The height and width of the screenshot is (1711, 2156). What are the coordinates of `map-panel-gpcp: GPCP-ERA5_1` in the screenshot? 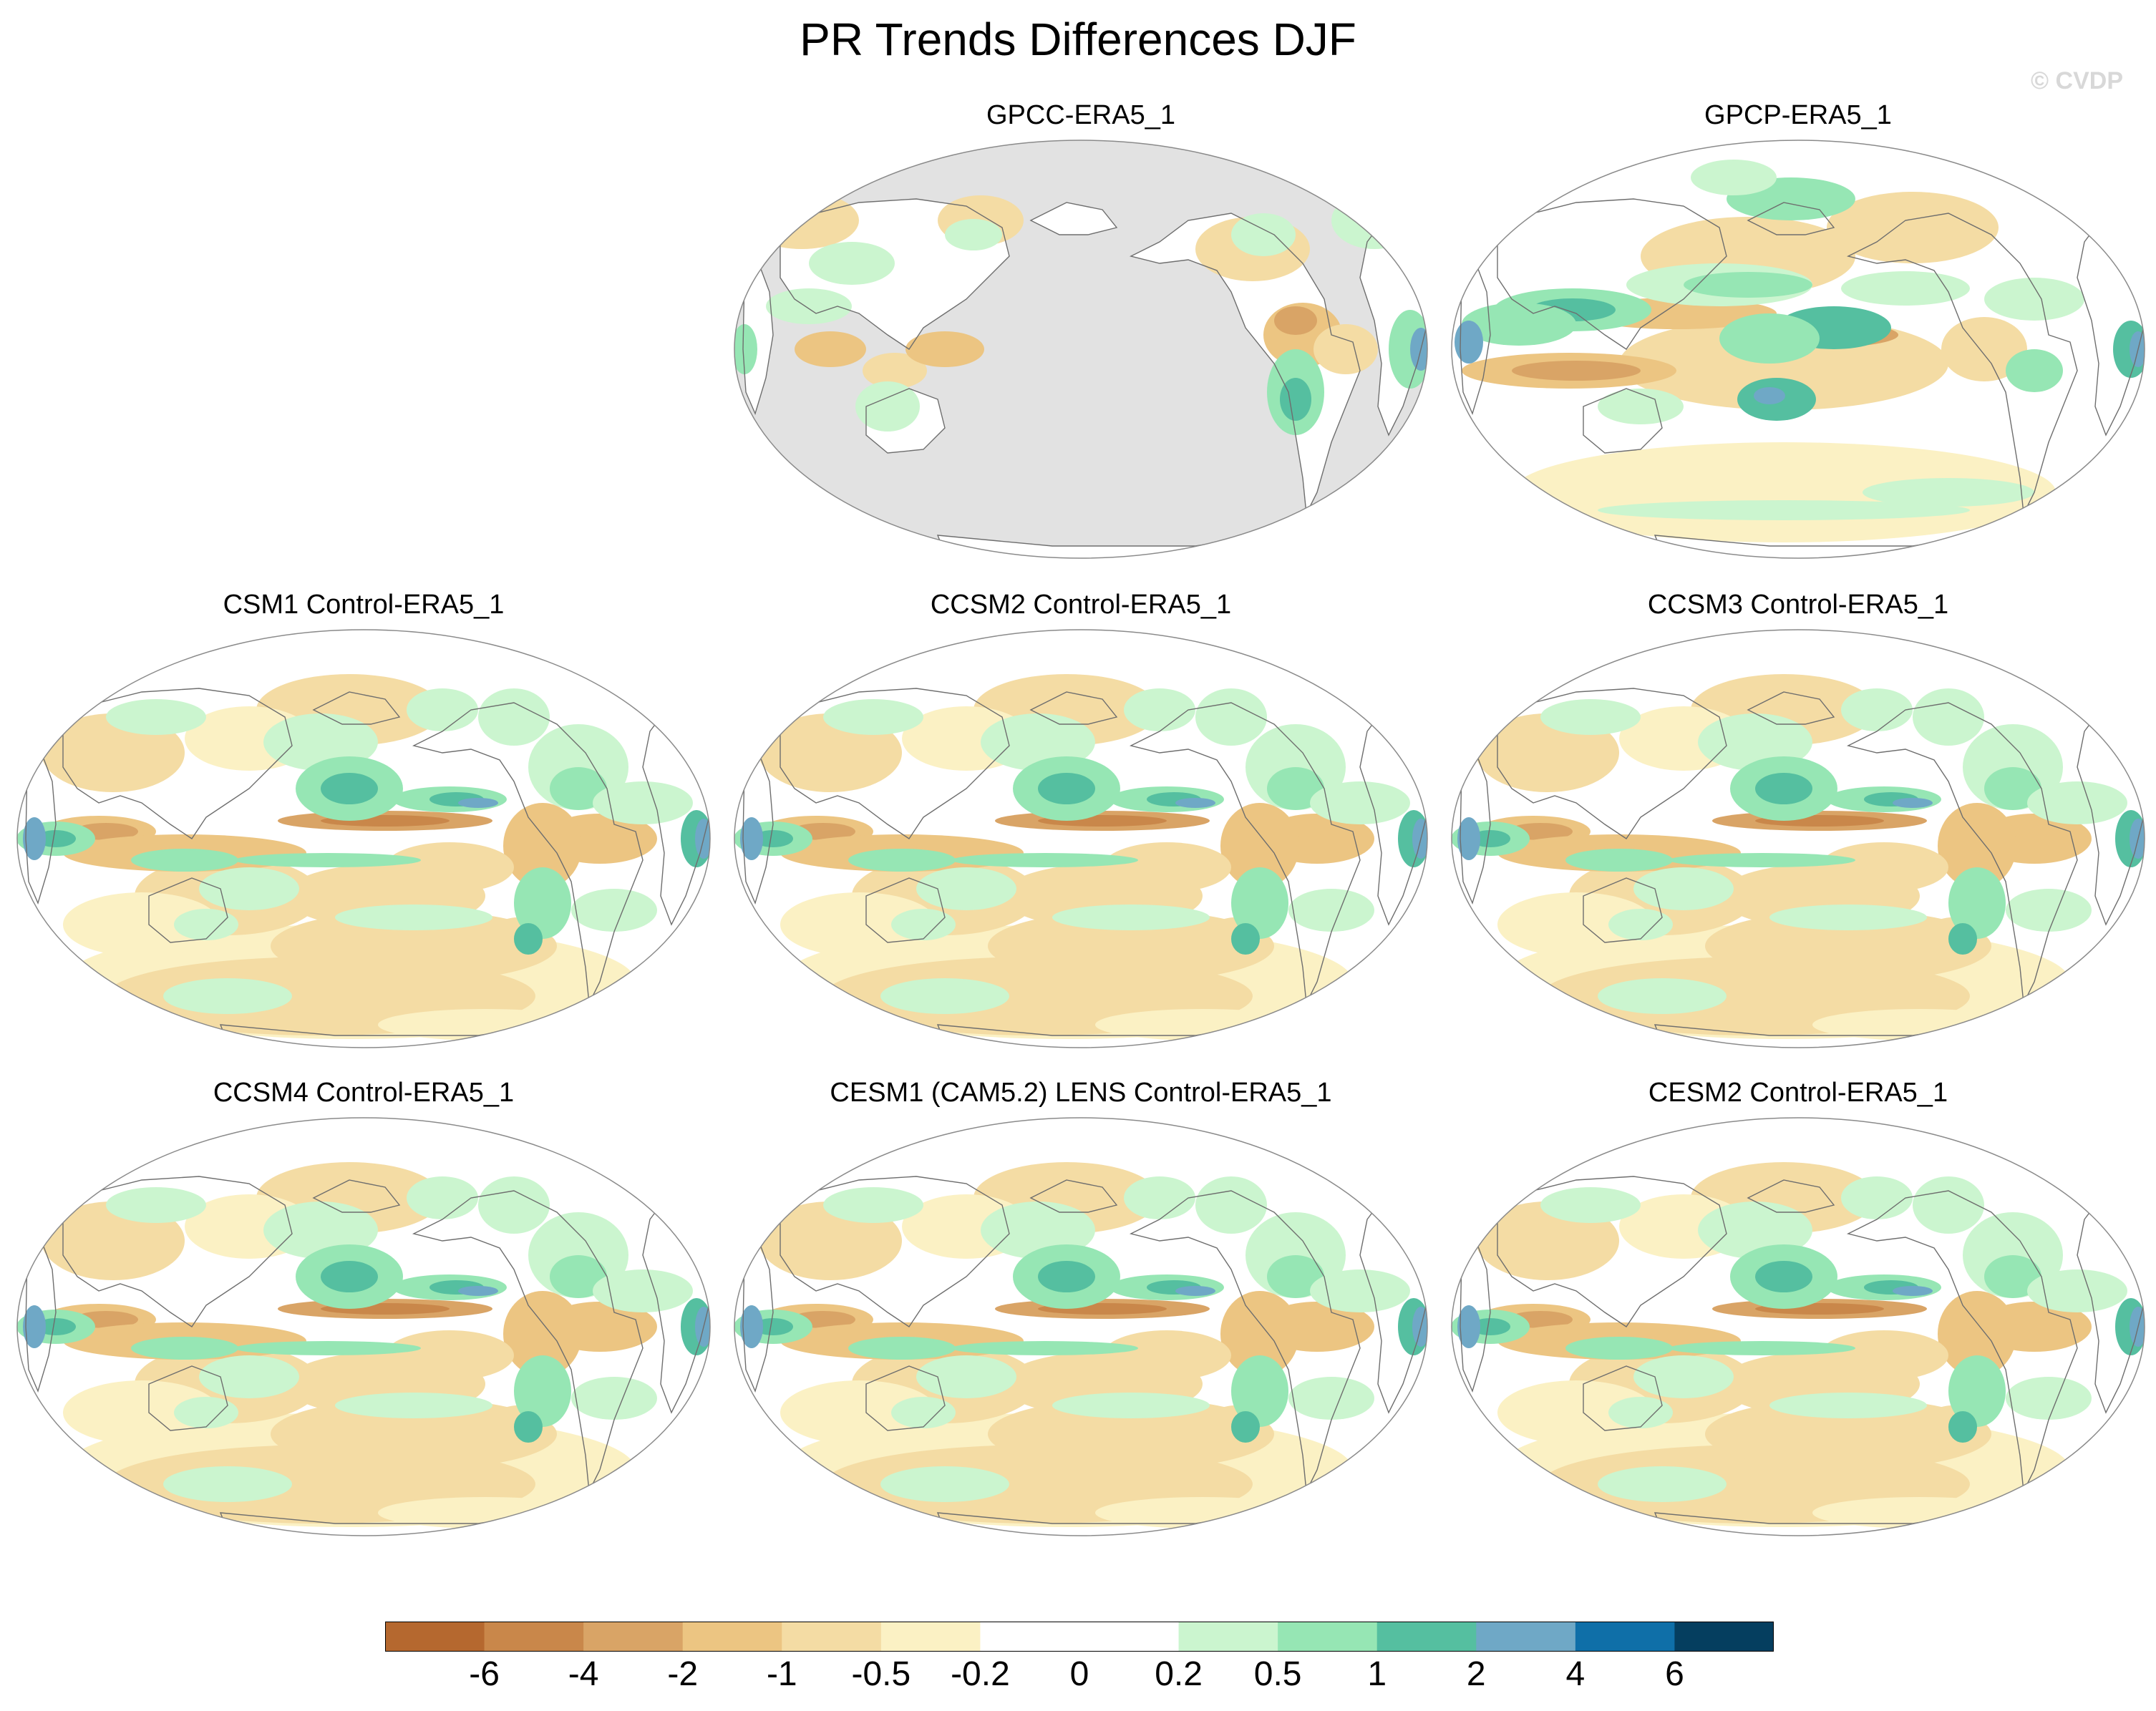 It's located at (1798, 330).